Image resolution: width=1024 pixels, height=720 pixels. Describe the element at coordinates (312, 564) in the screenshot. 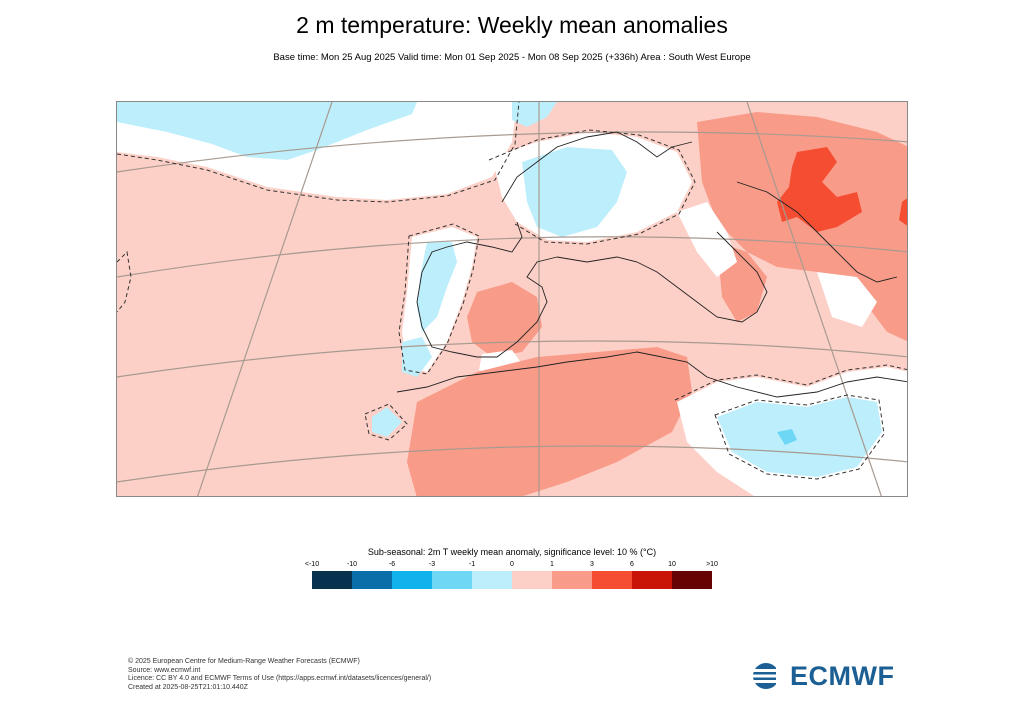

I see `legend-tick: <-10` at that location.